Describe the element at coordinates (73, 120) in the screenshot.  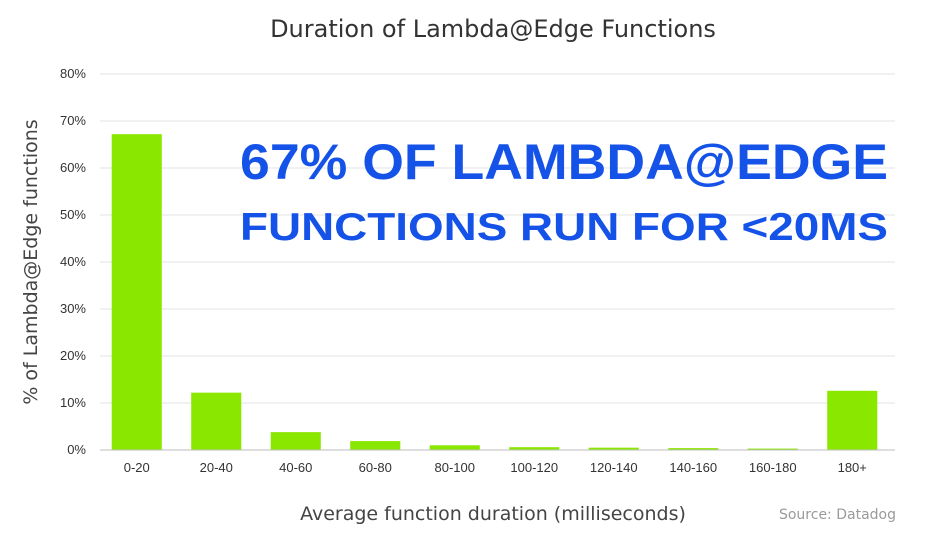
I see `y-tick-label: 70%` at that location.